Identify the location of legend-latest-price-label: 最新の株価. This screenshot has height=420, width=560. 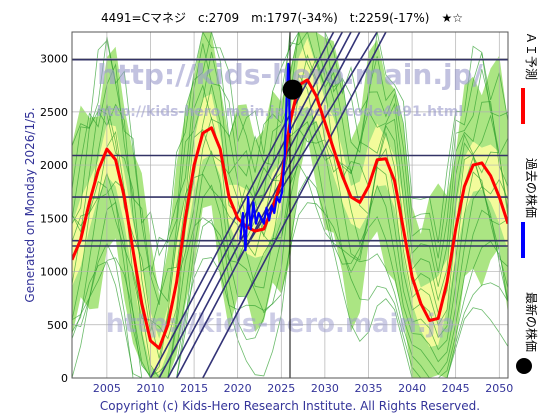
(531, 322).